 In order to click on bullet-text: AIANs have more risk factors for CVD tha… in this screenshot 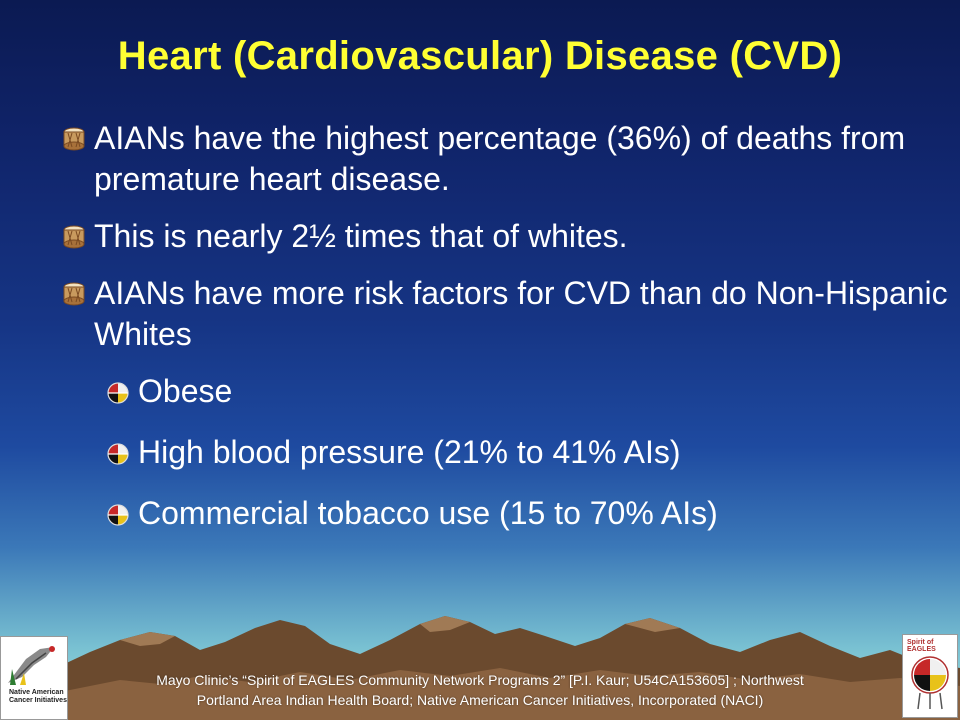, I will do `click(521, 313)`.